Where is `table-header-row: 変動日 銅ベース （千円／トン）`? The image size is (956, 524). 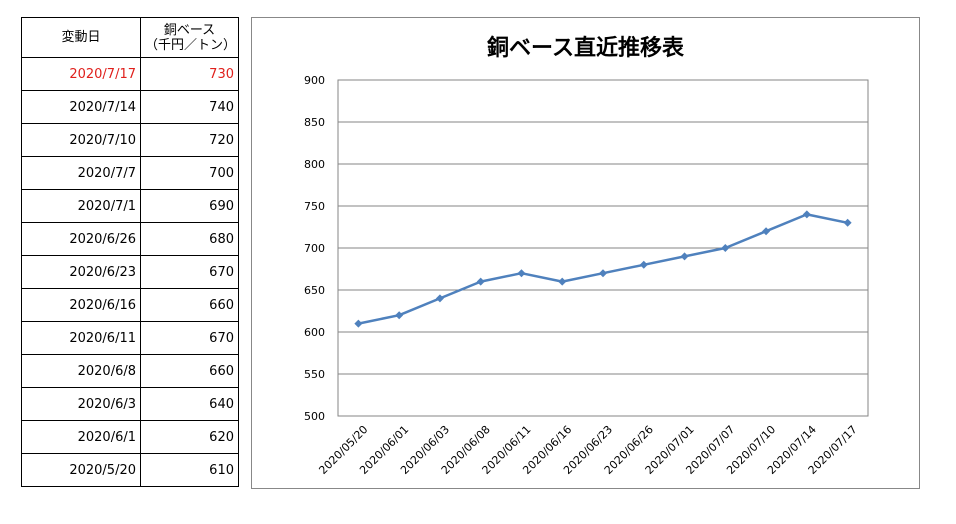
table-header-row: 変動日 銅ベース （千円／トン） is located at coordinates (130, 37).